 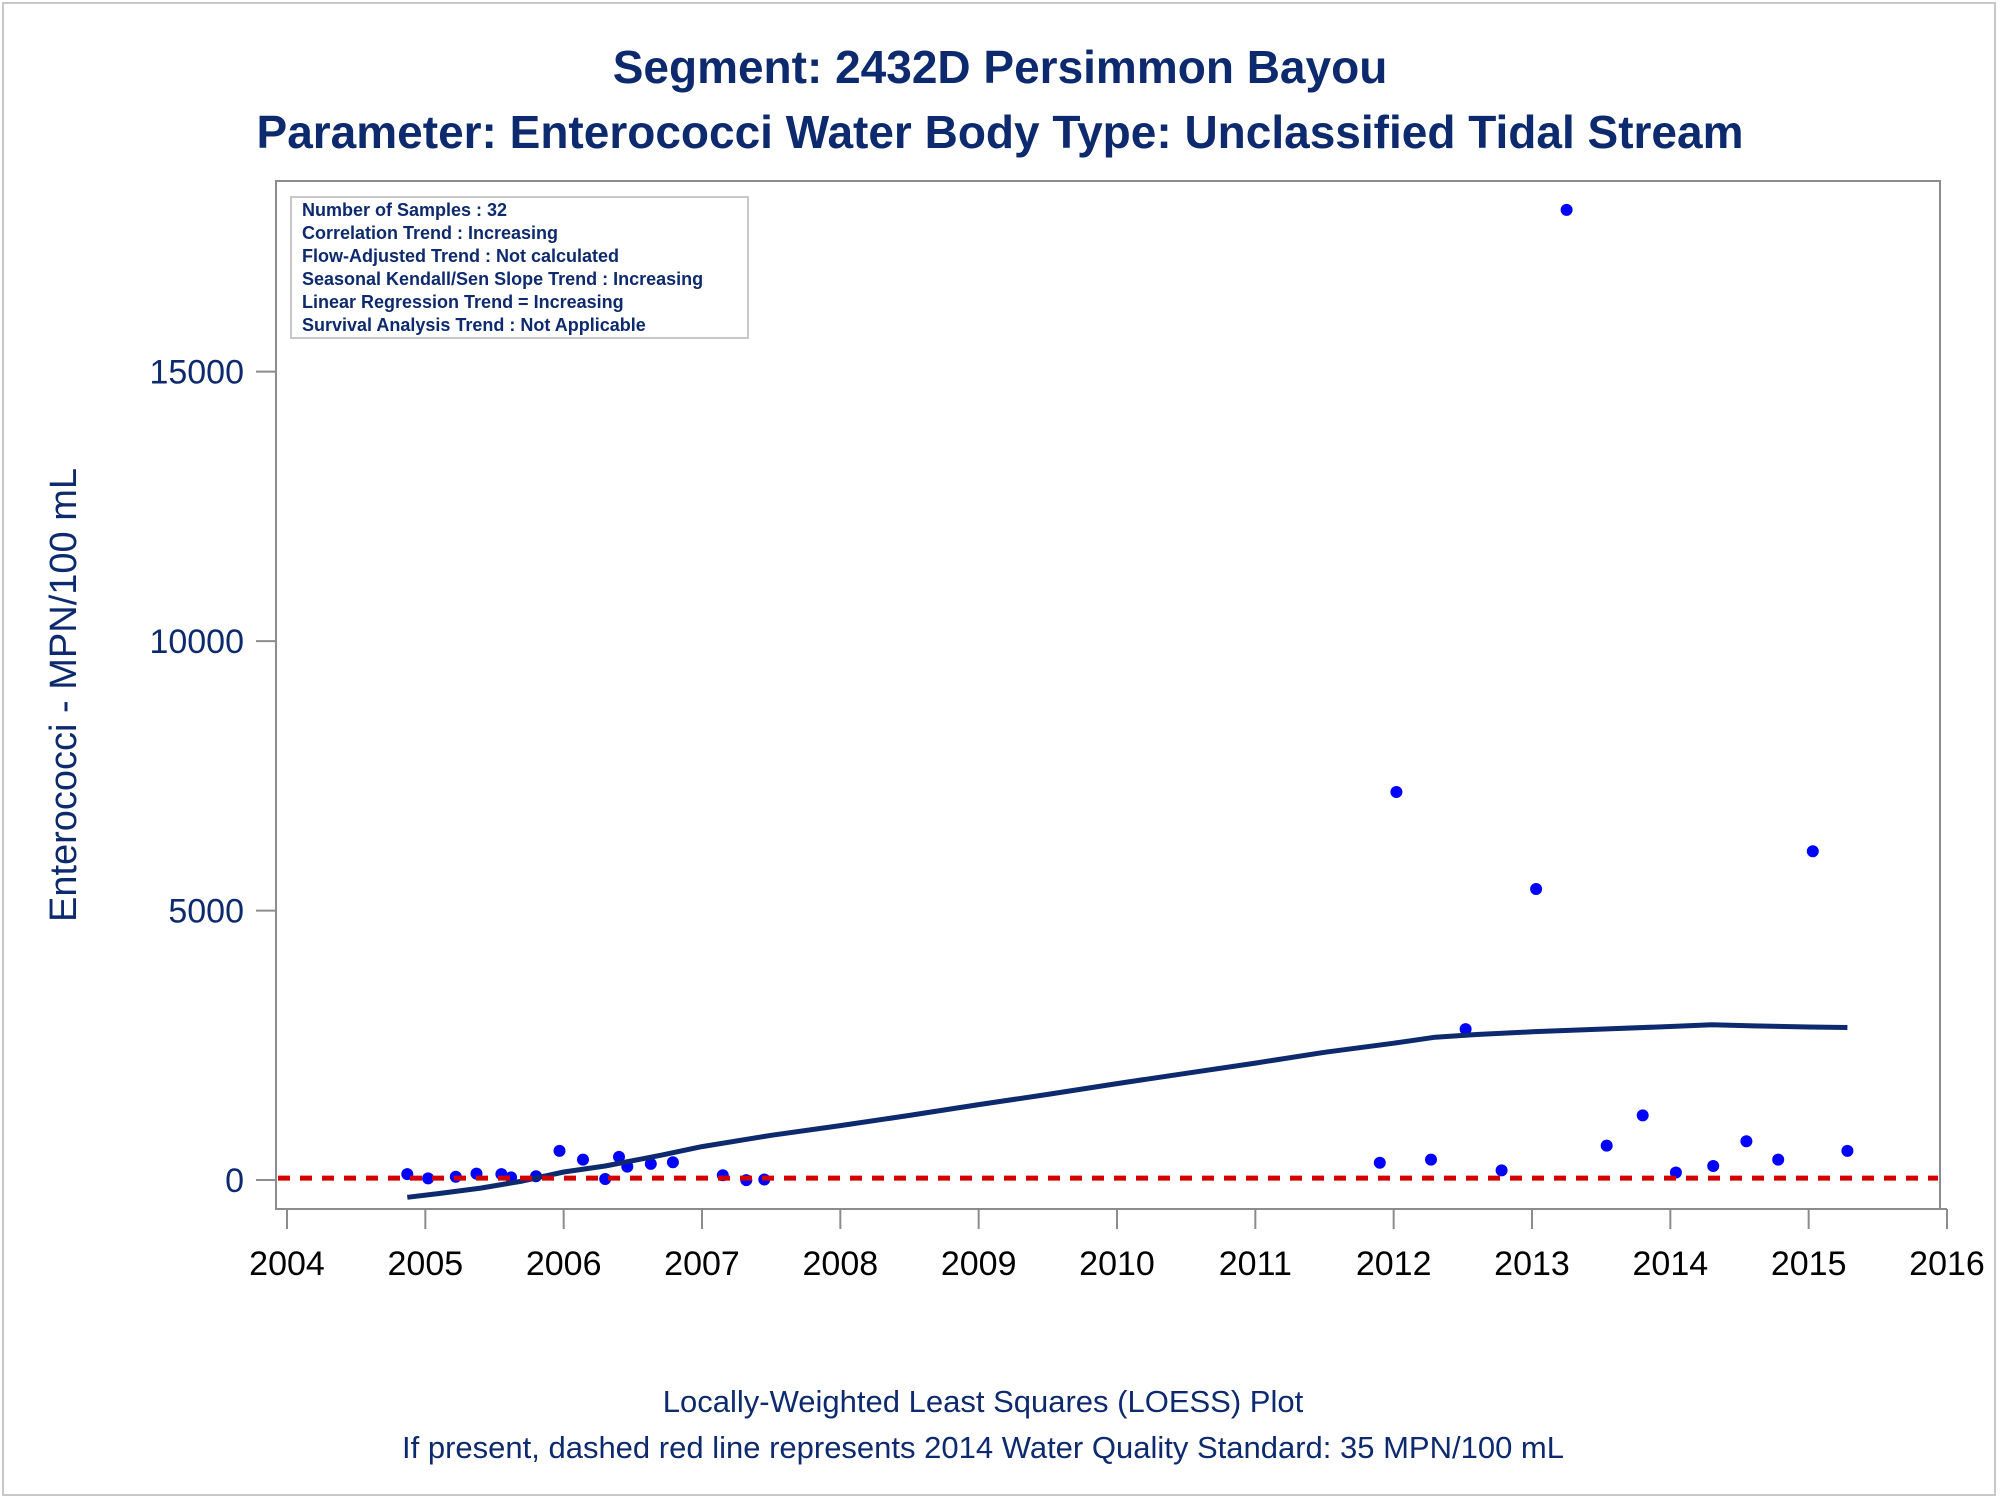 What do you see at coordinates (1127, 1111) in the screenshot?
I see `loess-line` at bounding box center [1127, 1111].